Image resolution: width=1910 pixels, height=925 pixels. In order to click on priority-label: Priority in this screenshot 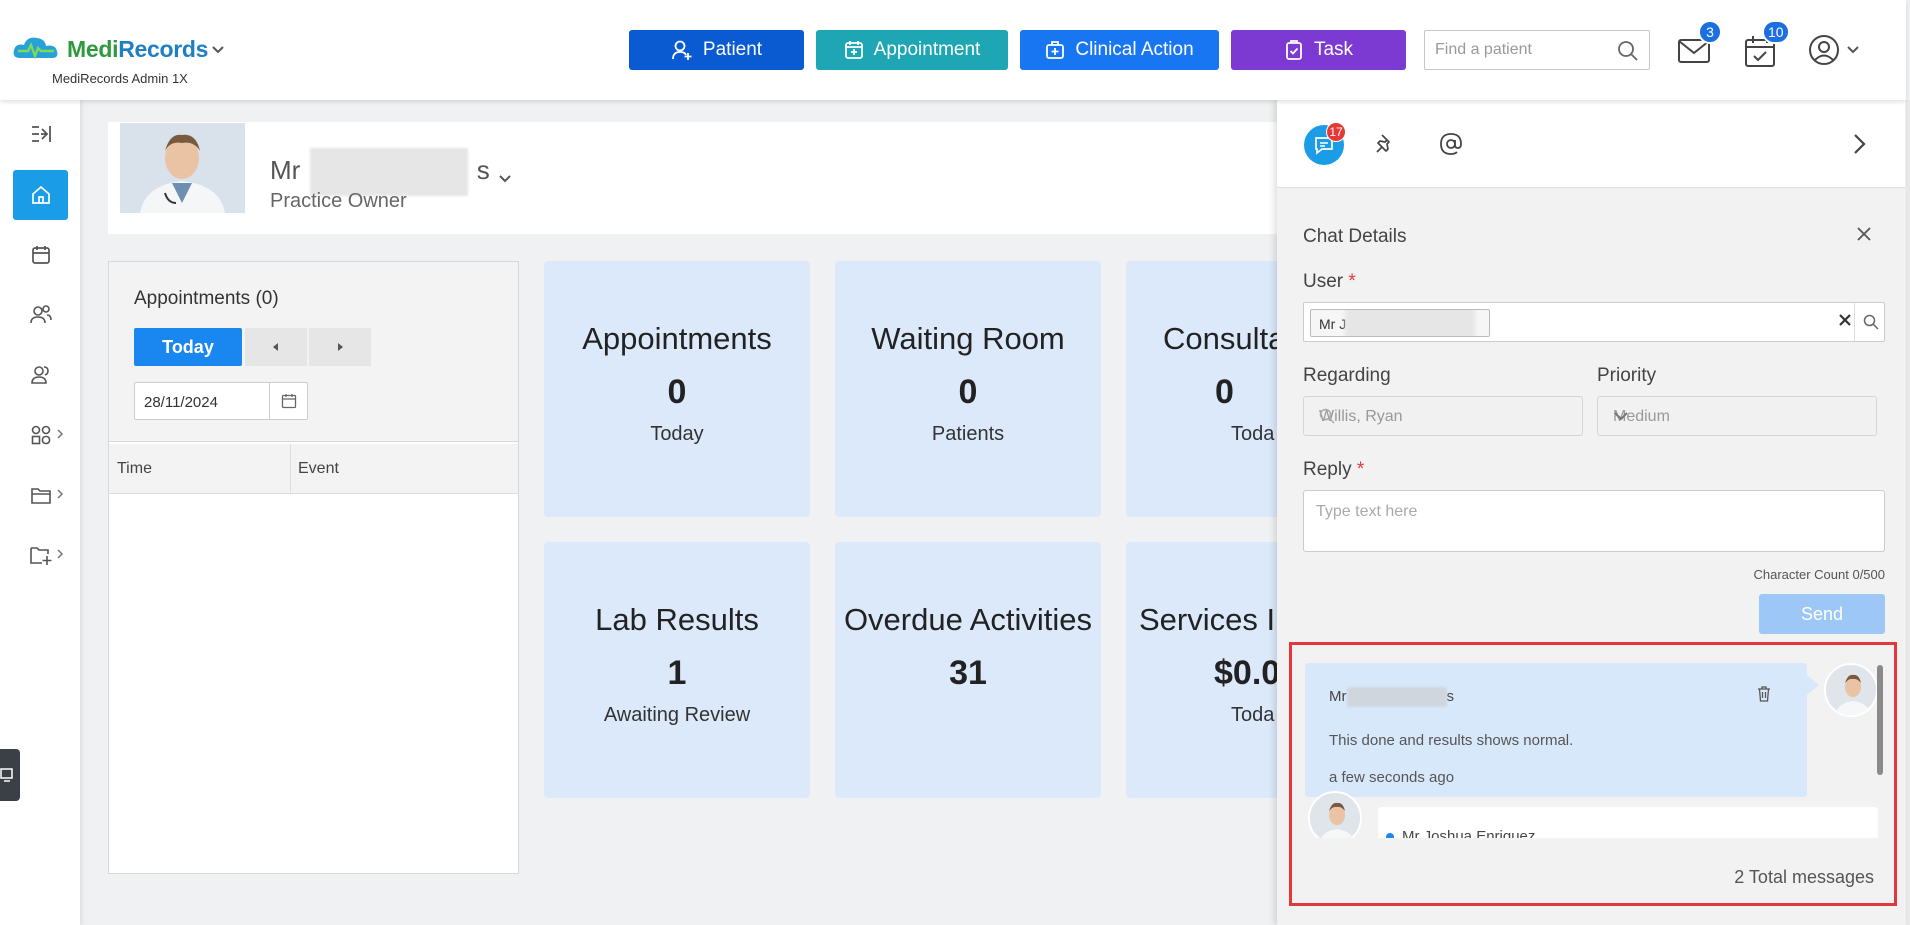, I will do `click(1627, 375)`.